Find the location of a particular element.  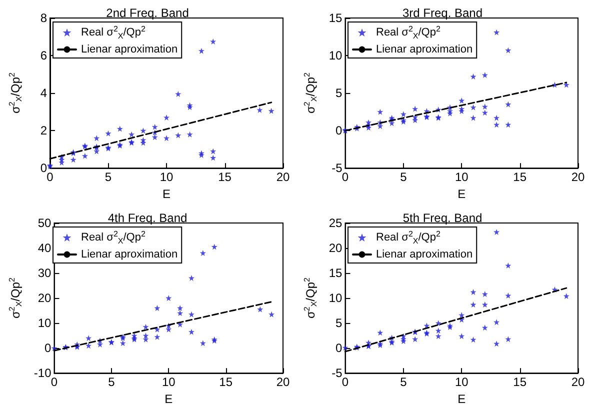

y-tick-label: 6 is located at coordinates (44, 55).